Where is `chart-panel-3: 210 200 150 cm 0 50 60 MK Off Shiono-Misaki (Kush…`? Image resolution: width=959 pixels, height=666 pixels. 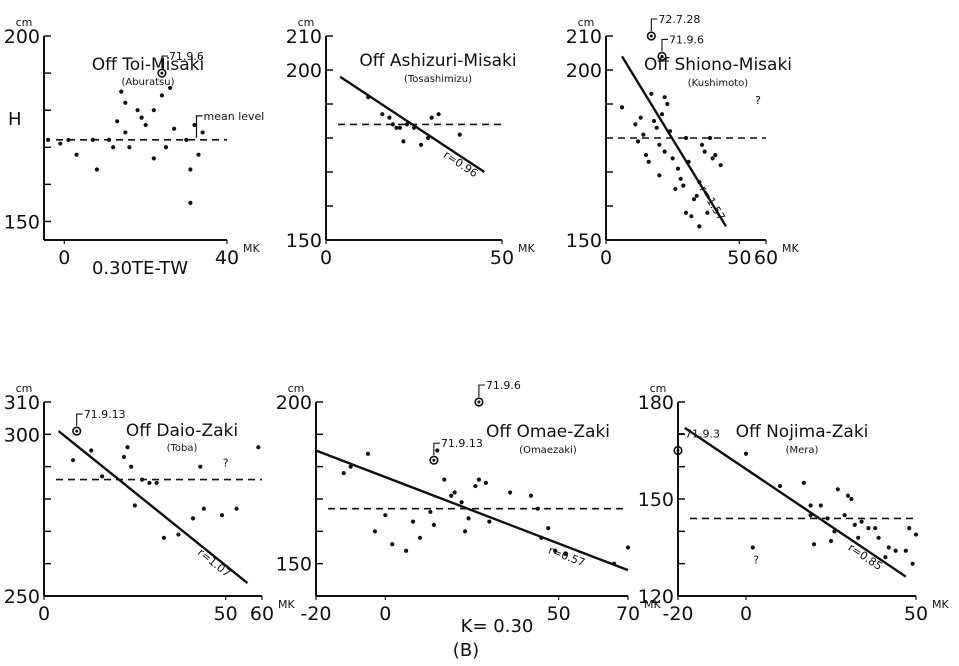 chart-panel-3: 210 200 150 cm 0 50 60 MK Off Shiono-Misaki (Kush… is located at coordinates (683, 141).